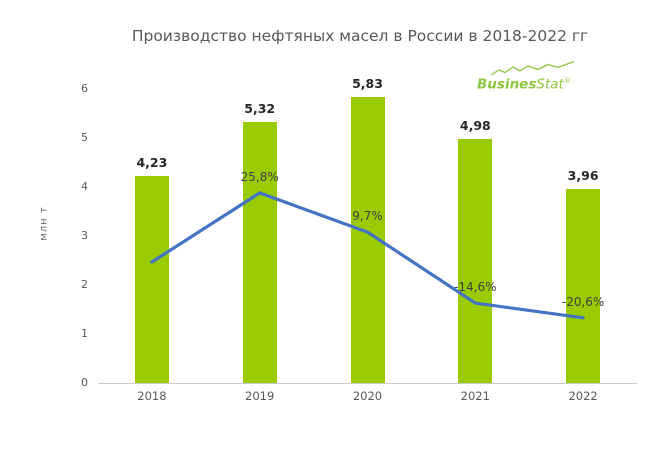  What do you see at coordinates (475, 125) in the screenshot?
I see `bar-value-label-2021: 4,98` at bounding box center [475, 125].